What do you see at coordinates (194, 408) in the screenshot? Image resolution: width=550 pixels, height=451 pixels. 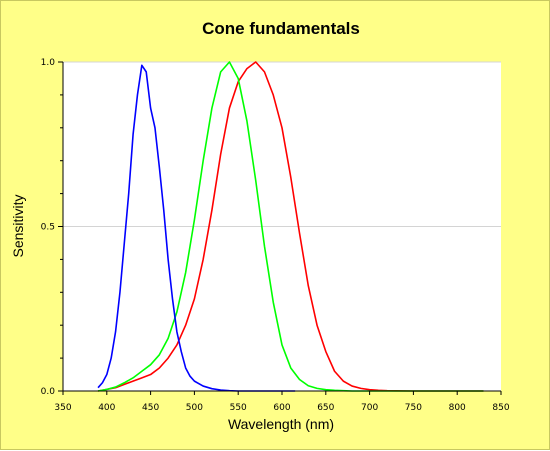 I see `x-tick-label-3: 500` at bounding box center [194, 408].